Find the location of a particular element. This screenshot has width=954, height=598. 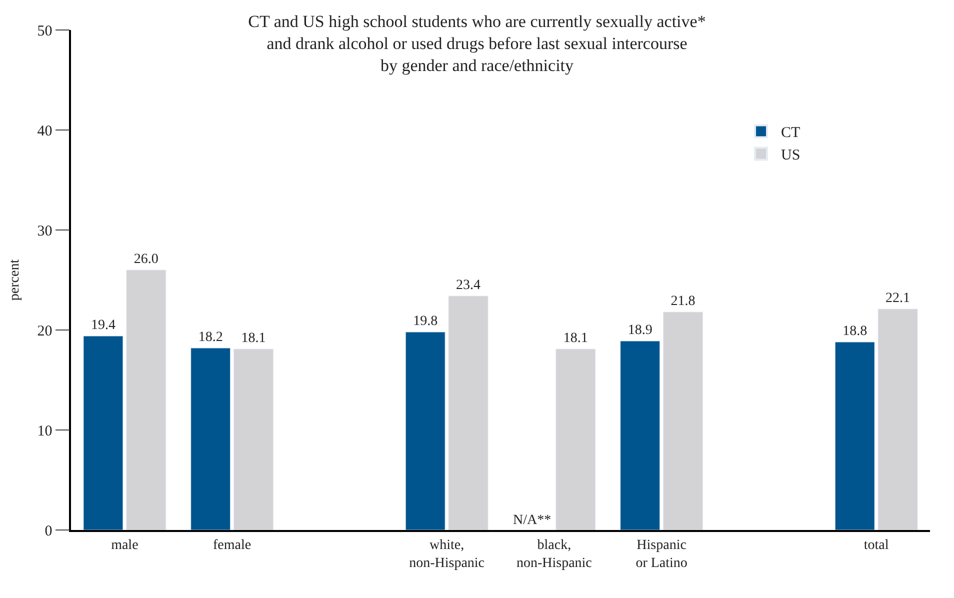

x-tick-label: total is located at coordinates (876, 545).